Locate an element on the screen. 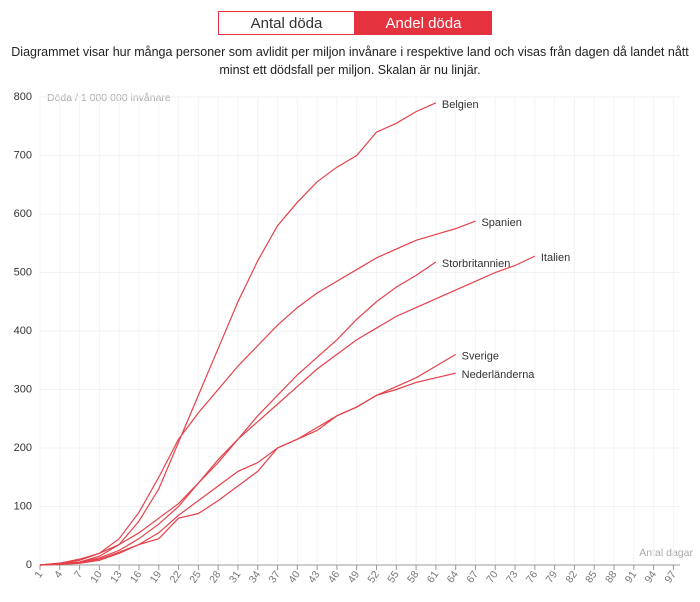 This screenshot has width=700, height=602. x-tick-label: 58 is located at coordinates (413, 577).